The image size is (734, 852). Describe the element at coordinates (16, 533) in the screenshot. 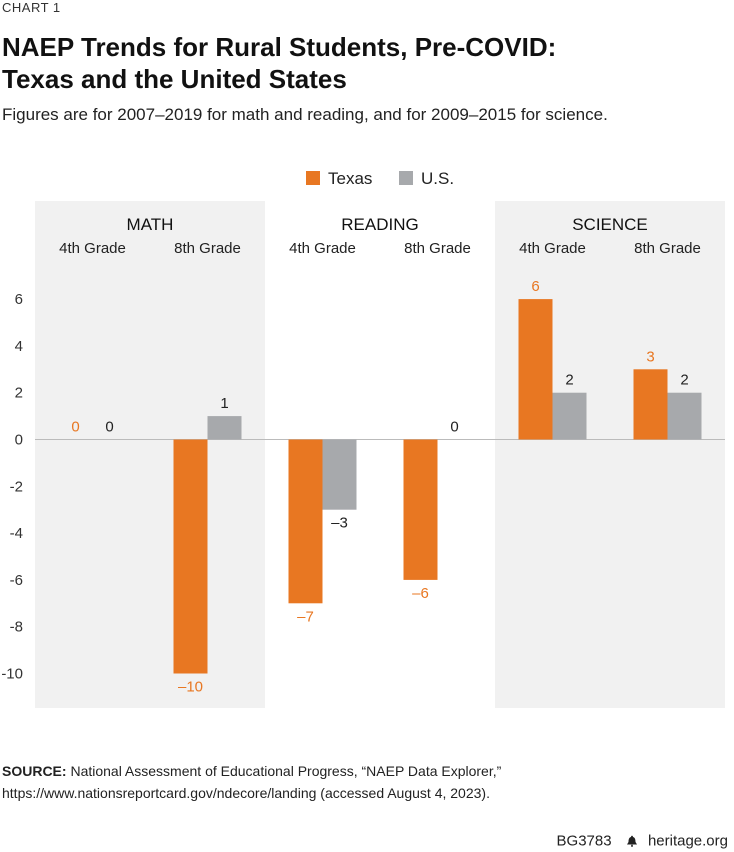

I see `y-tick-label: -4` at that location.